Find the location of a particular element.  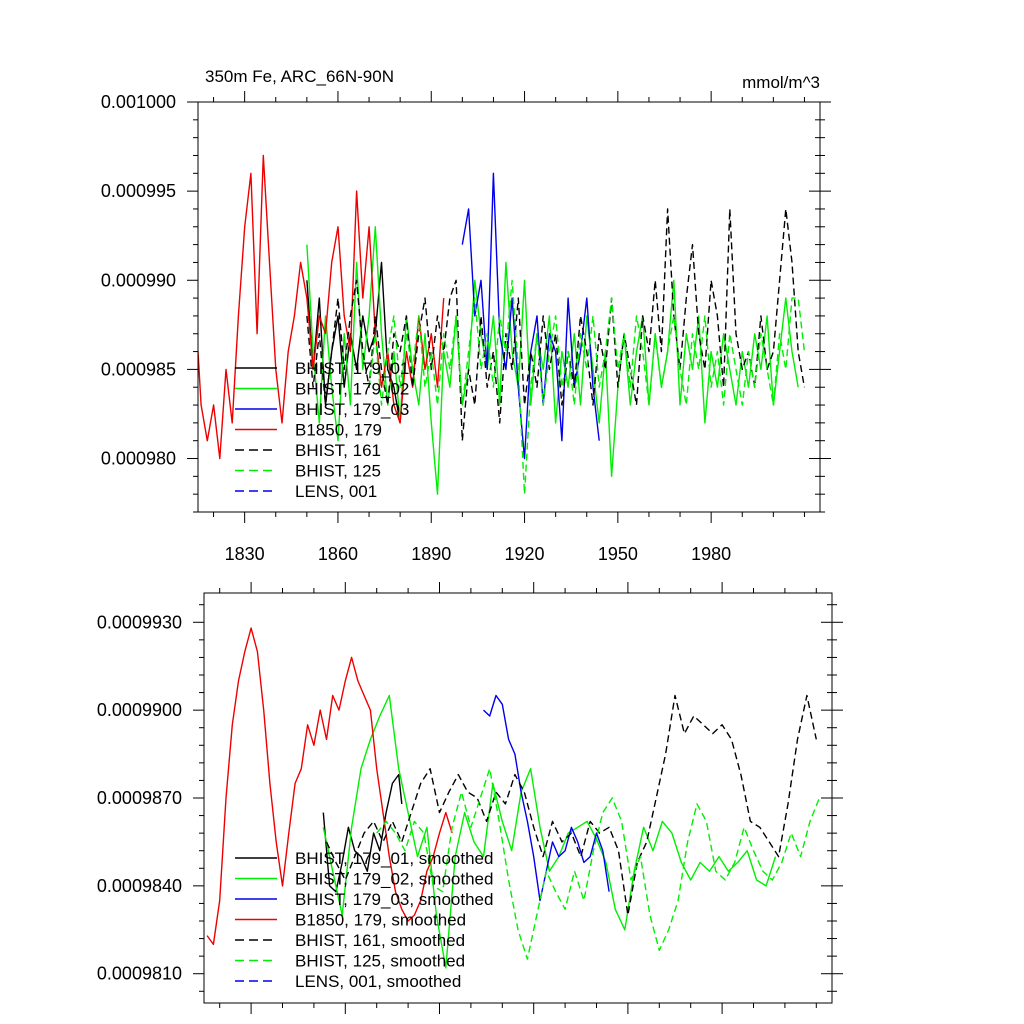

y-tick-label: 0.0009900 is located at coordinates (139, 710).